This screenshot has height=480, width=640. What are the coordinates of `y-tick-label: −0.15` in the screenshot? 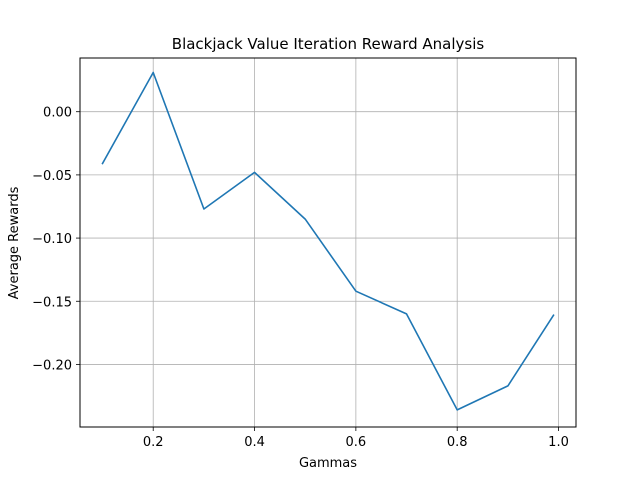 It's located at (52, 302).